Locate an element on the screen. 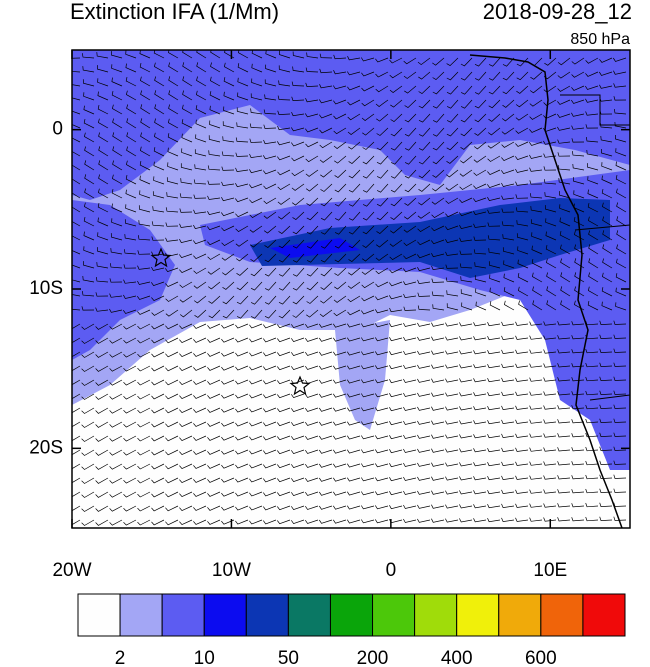 The image size is (650, 667). title: Extinction IFA (1/Mm) is located at coordinates (174, 12).